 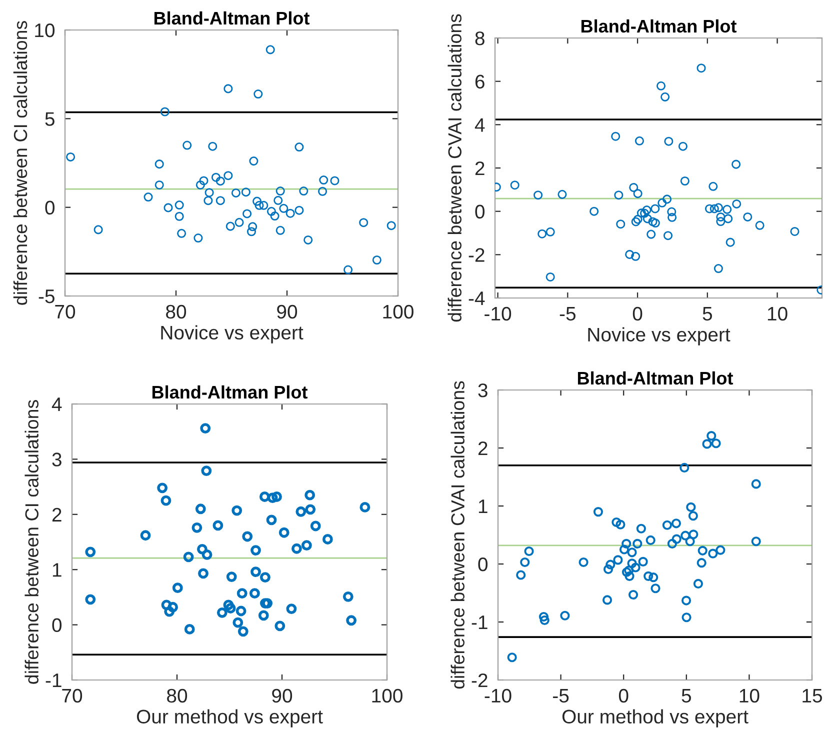 What do you see at coordinates (659, 336) in the screenshot?
I see `x-axis-title: Novice vs expert` at bounding box center [659, 336].